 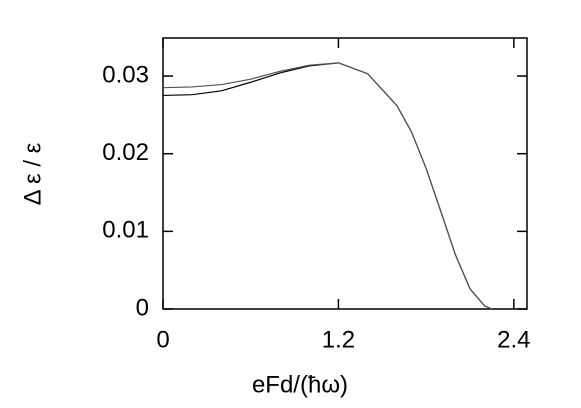 I want to click on y-tick-label: 0.01, so click(x=125, y=230).